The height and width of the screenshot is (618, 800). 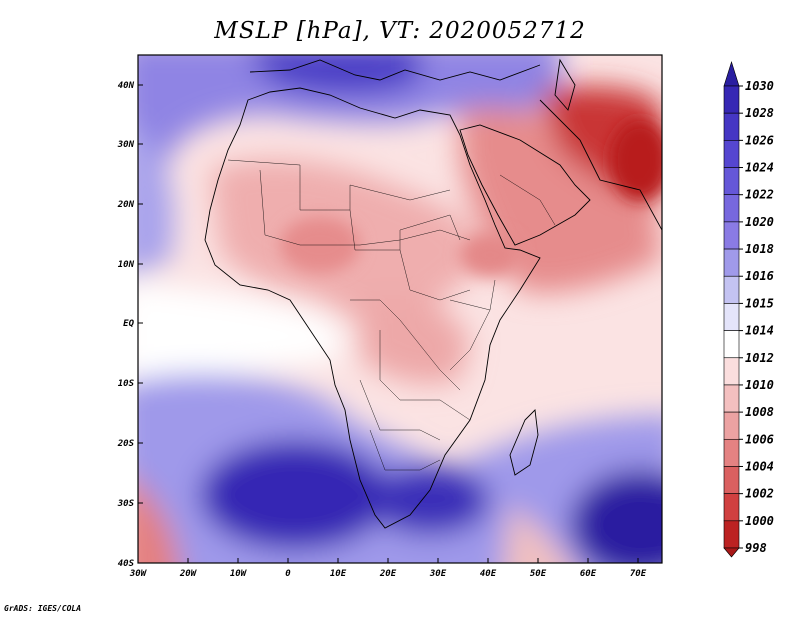 What do you see at coordinates (43, 608) in the screenshot?
I see `footer-credit: GrADS: IGES/COLA` at bounding box center [43, 608].